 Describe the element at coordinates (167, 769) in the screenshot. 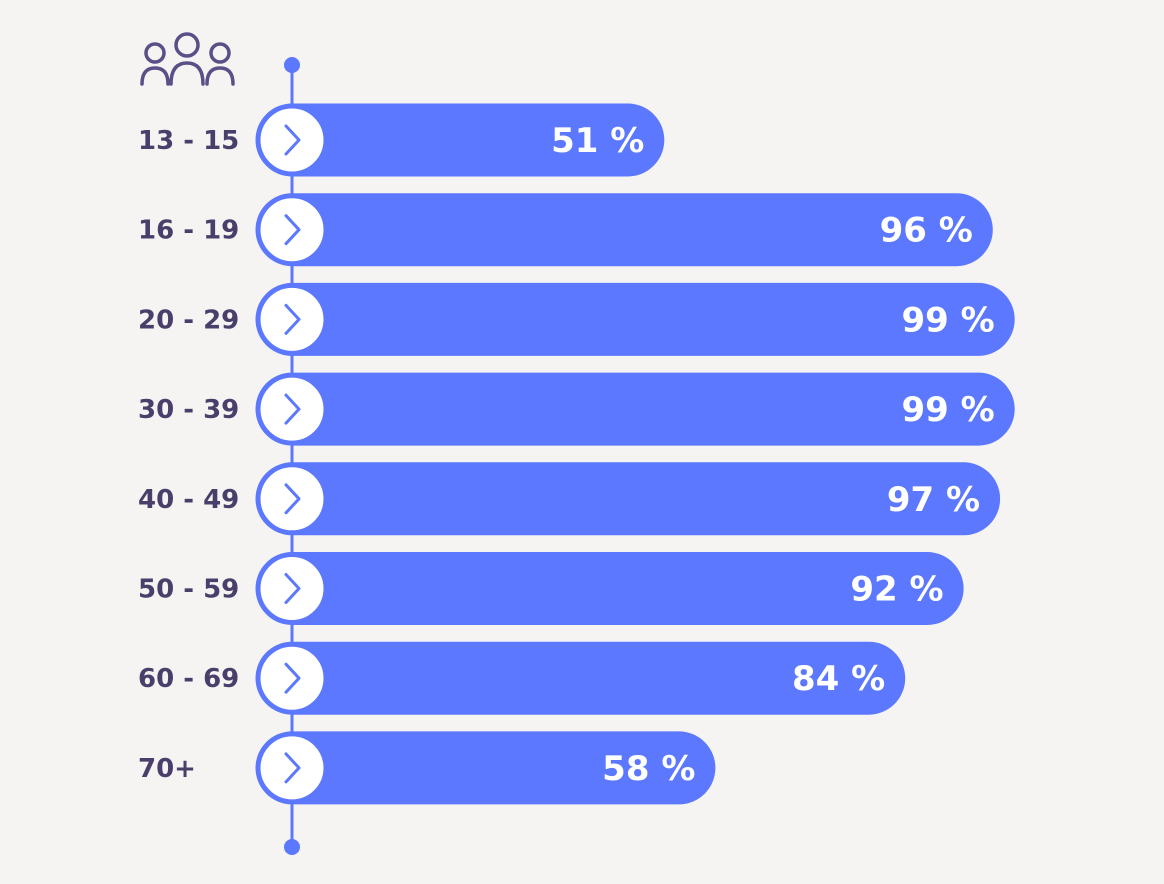

I see `category-label: 70+` at that location.